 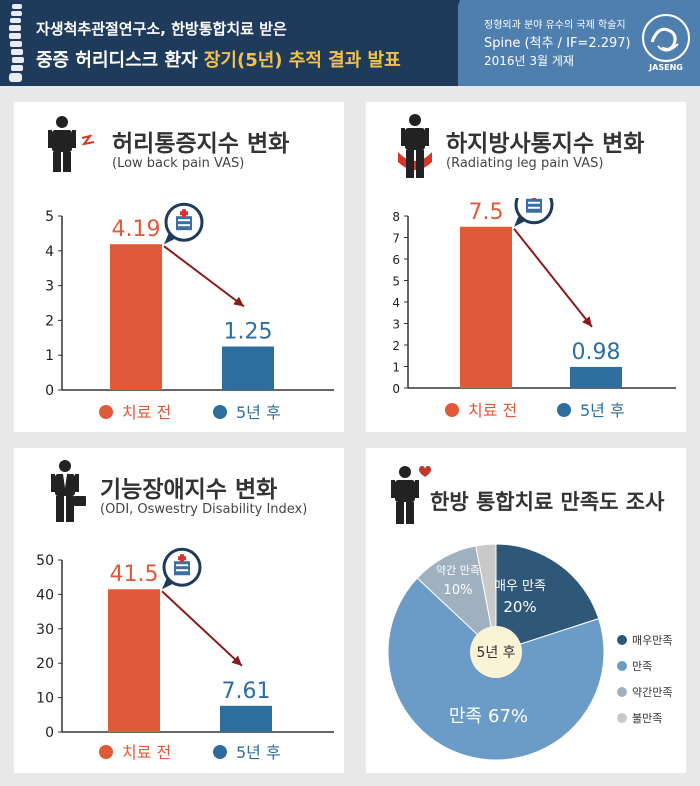 I want to click on bar-value-label: 7.61, so click(x=246, y=691).